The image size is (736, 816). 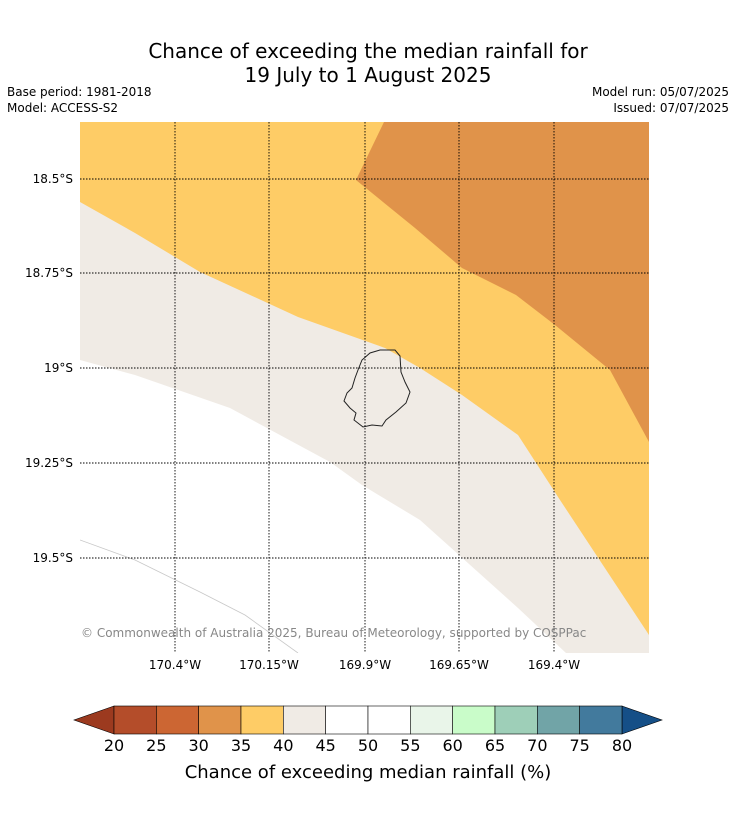 I want to click on x-tick-label: 170.15°W, so click(x=269, y=665).